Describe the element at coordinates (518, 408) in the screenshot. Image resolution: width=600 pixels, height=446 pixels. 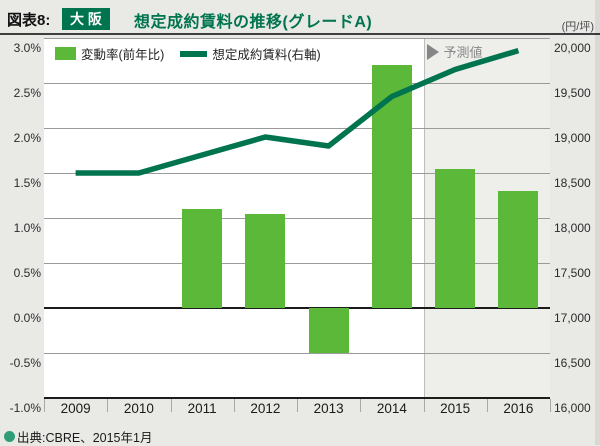
I see `x-tick-label: 2016` at that location.